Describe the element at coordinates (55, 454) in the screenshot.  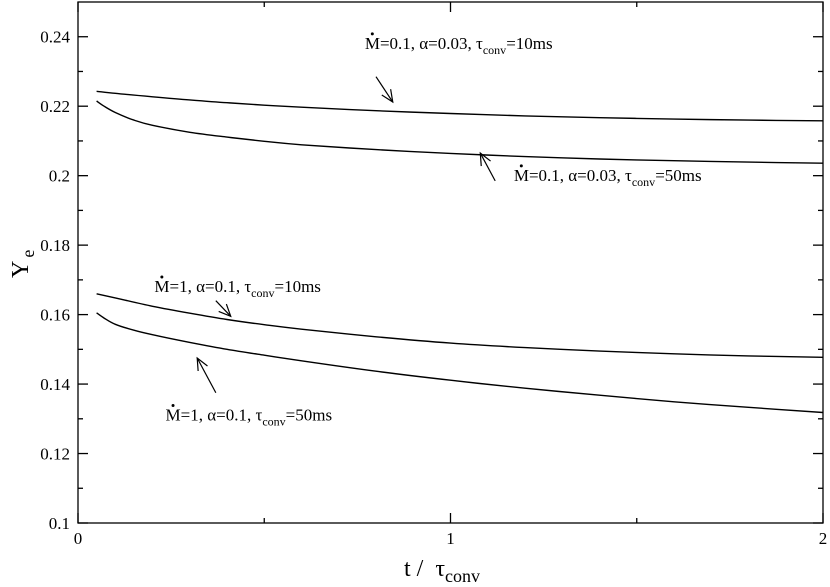
I see `y-tick-label: 0.12` at that location.